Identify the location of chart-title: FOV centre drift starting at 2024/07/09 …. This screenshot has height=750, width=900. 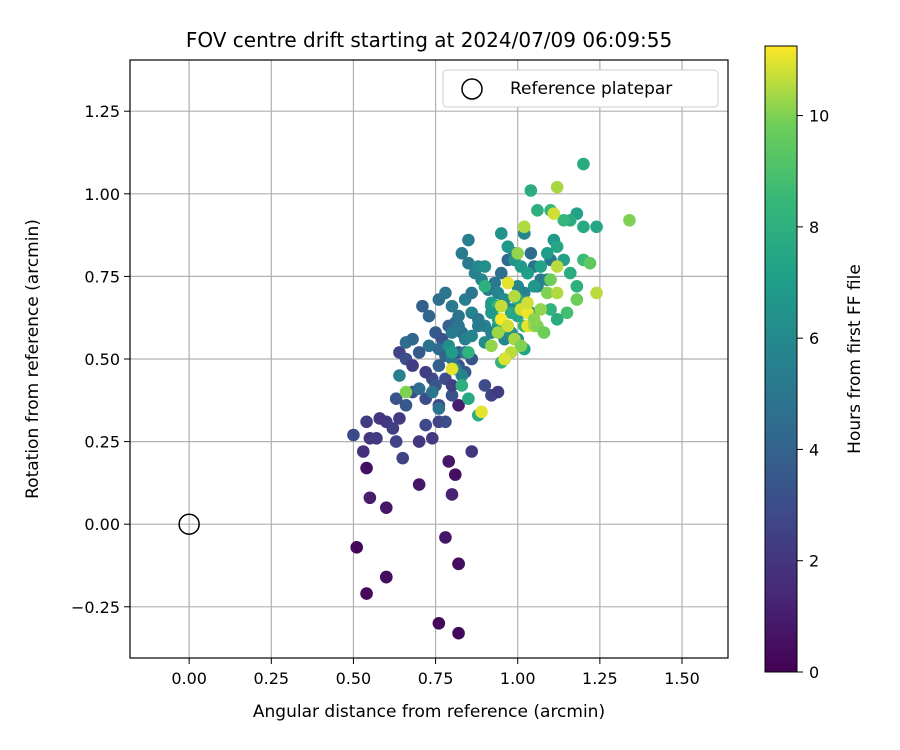
(429, 40).